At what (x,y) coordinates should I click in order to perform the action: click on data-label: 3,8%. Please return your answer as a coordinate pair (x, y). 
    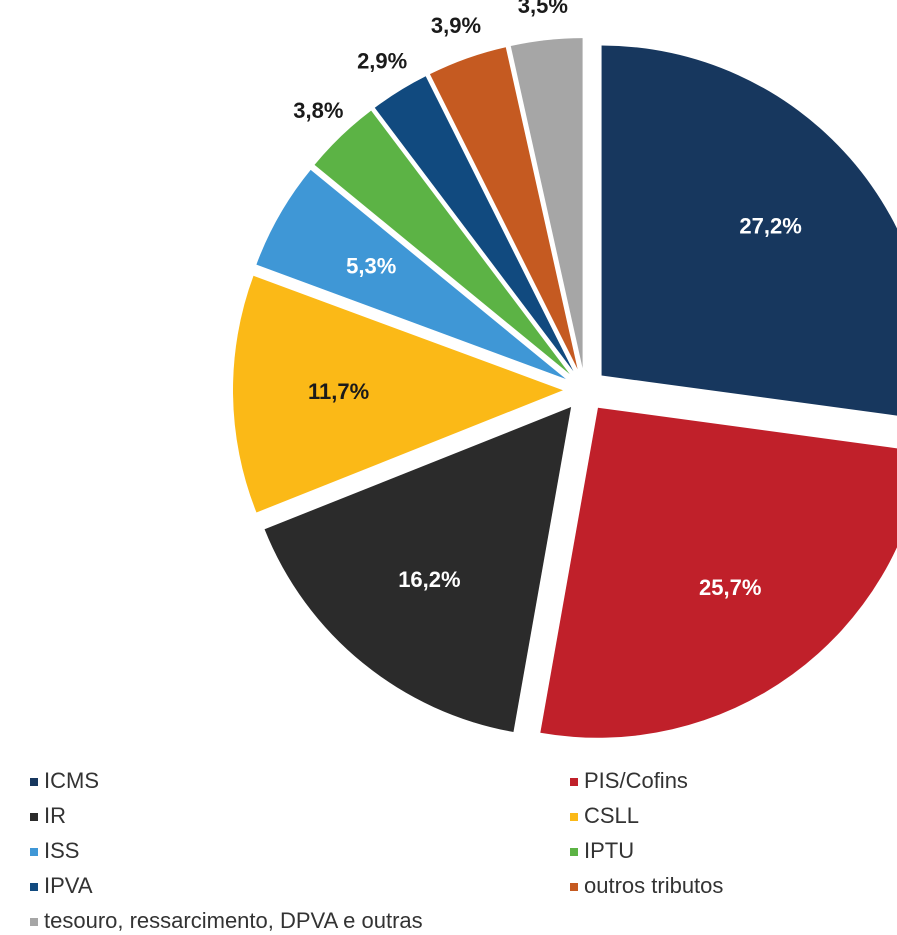
    Looking at the image, I should click on (318, 110).